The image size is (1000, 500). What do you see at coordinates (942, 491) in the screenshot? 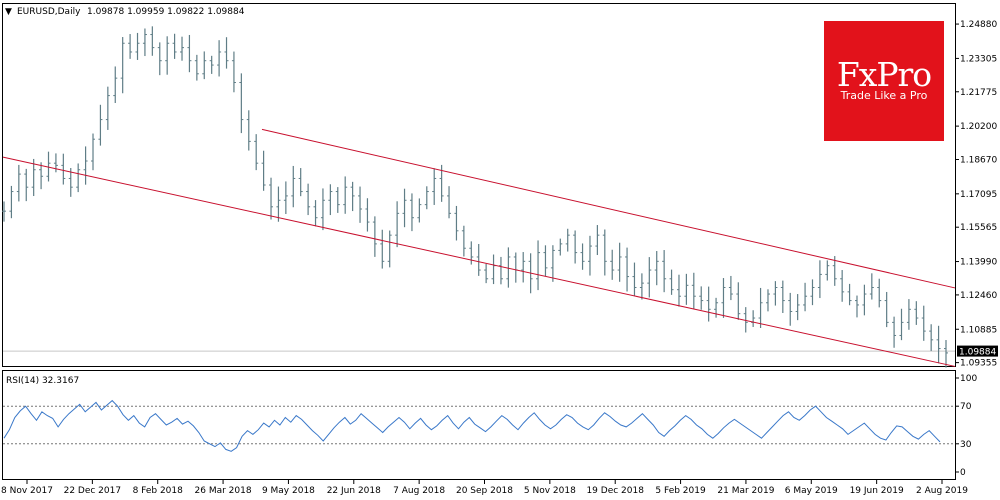
I see `time-axis-label: 2 Aug 2019` at bounding box center [942, 491].